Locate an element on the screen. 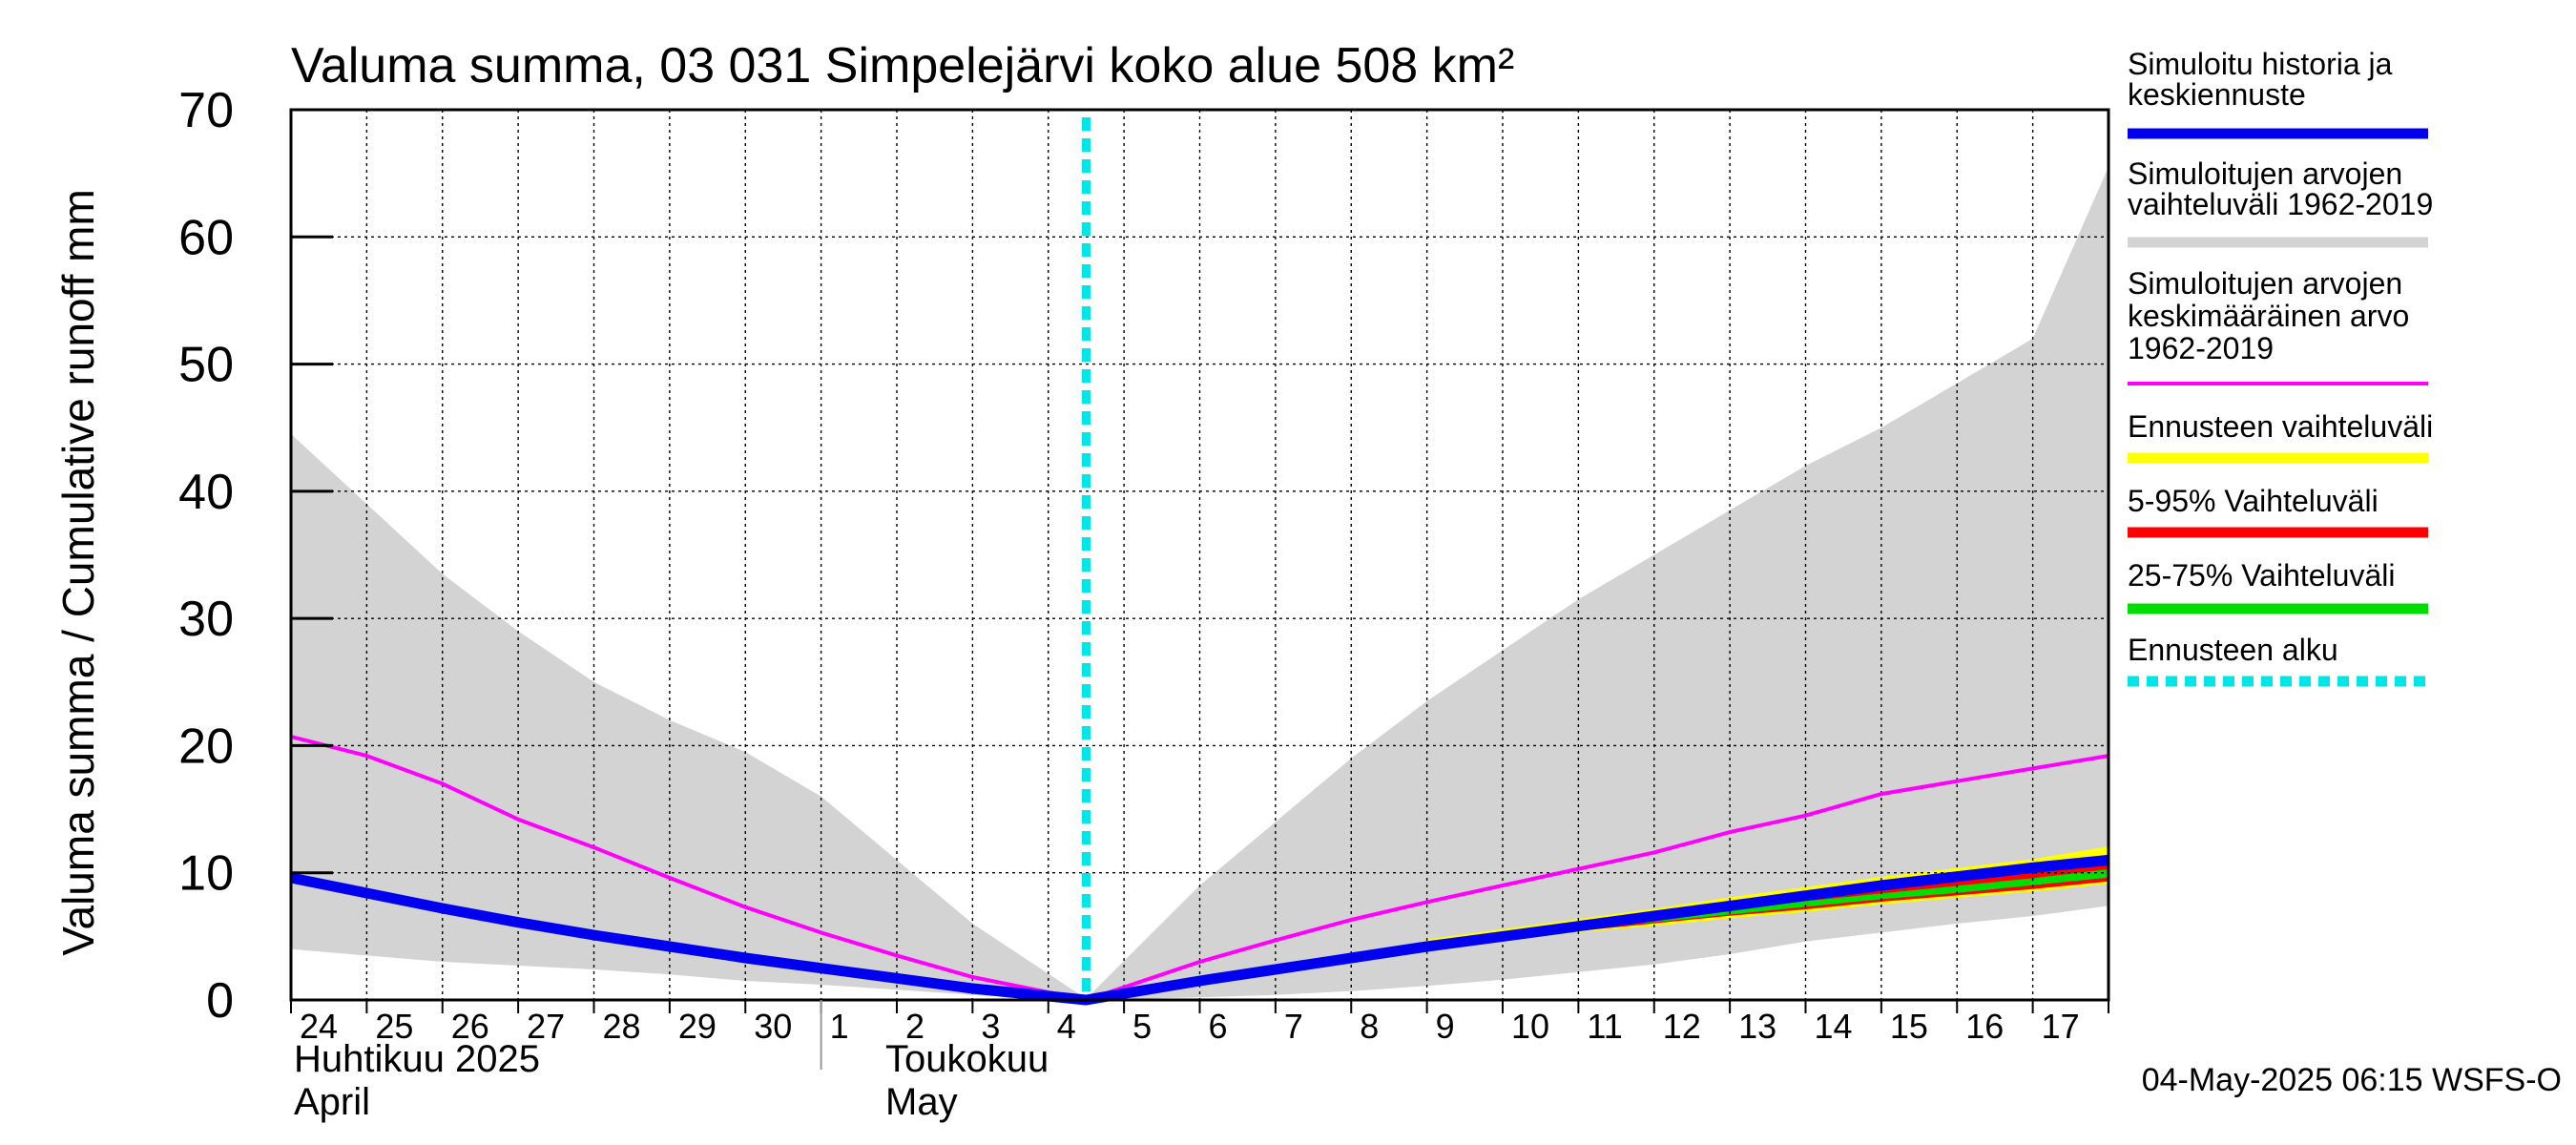 The height and width of the screenshot is (1145, 2576). x-tick-label: 16 is located at coordinates (1984, 1026).